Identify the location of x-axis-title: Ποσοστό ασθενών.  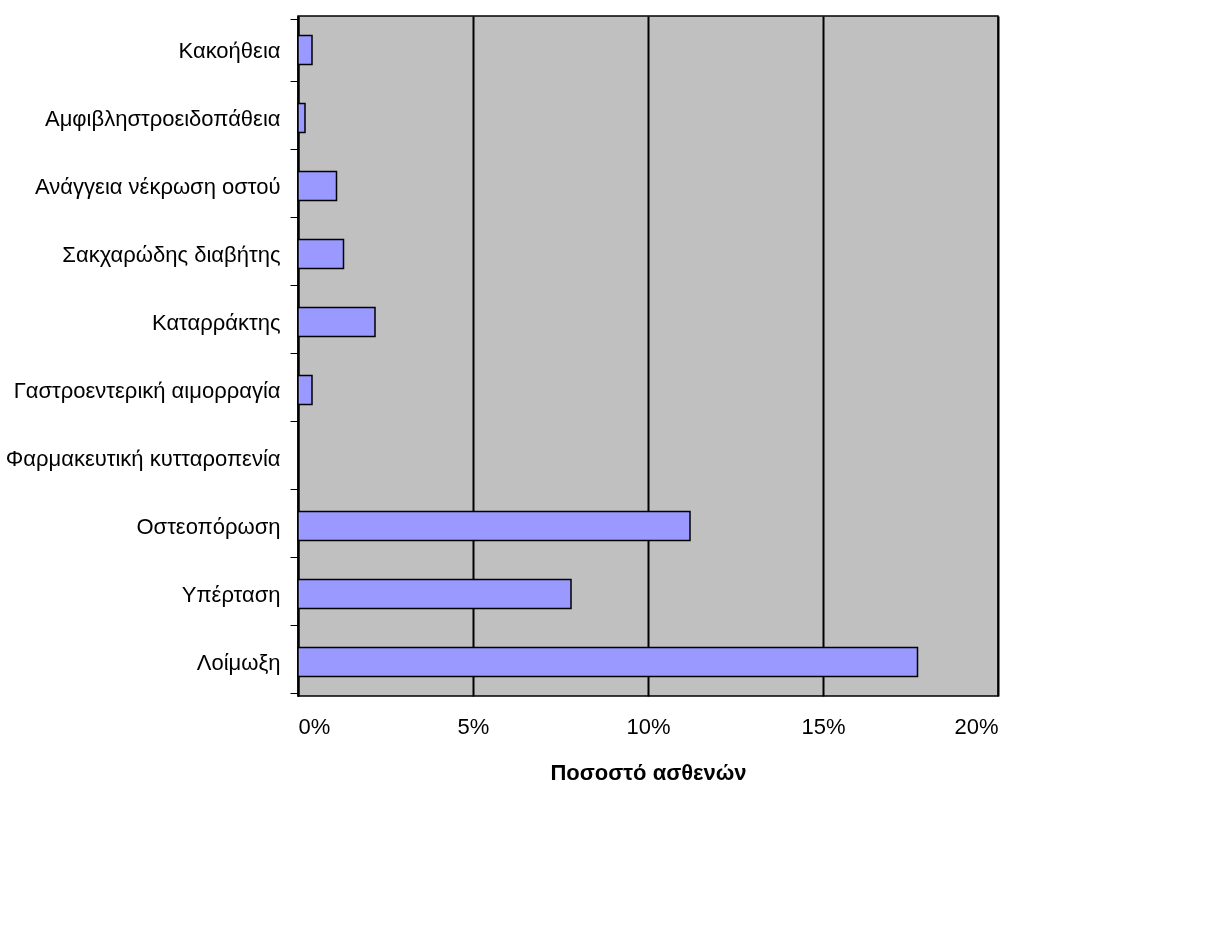
(648, 772).